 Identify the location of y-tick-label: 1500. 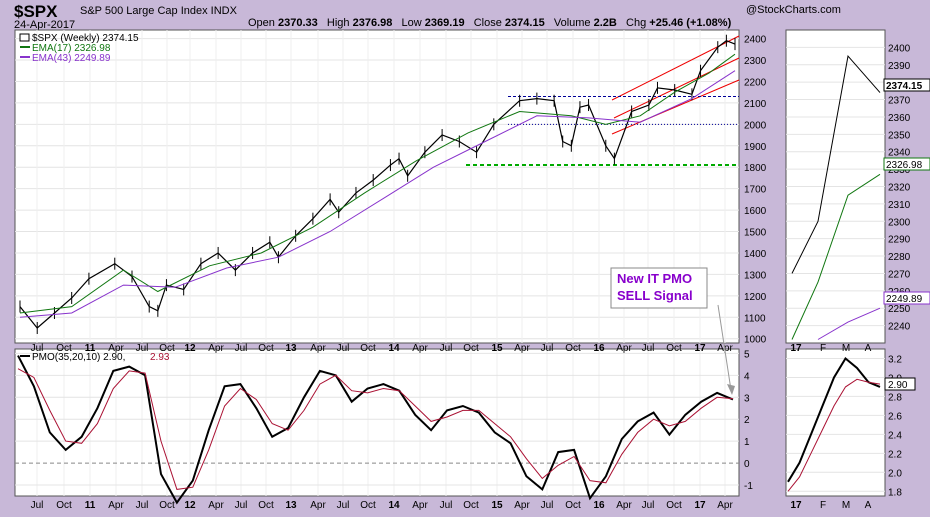
(755, 233).